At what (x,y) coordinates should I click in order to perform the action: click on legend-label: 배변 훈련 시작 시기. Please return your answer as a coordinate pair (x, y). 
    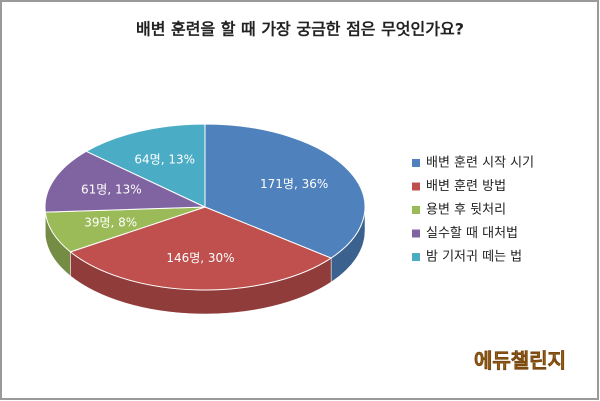
    Looking at the image, I should click on (480, 163).